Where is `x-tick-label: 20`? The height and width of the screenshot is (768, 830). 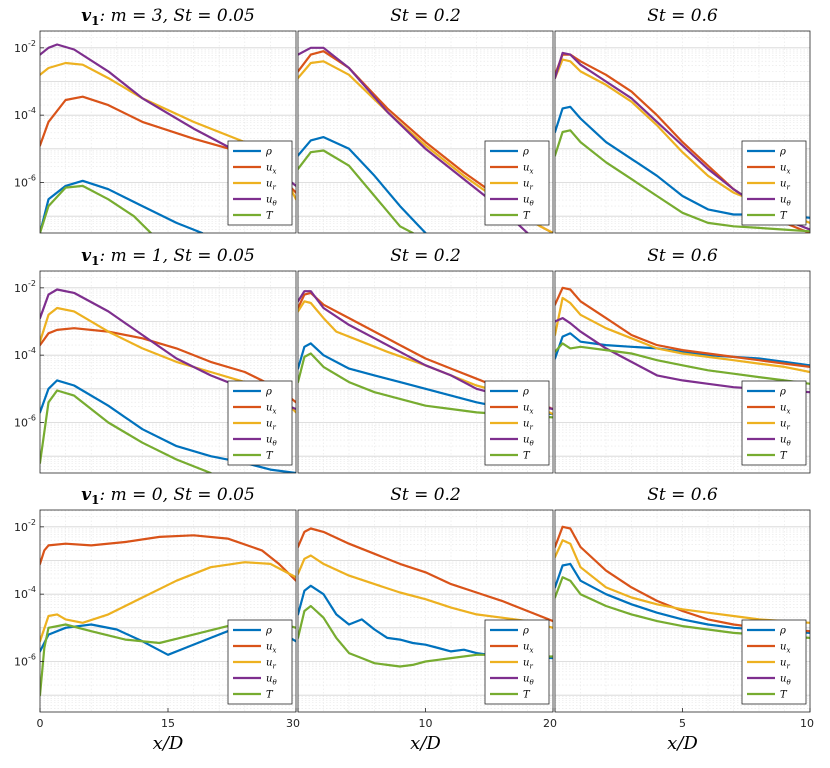
x-tick-label: 20 is located at coordinates (550, 723).